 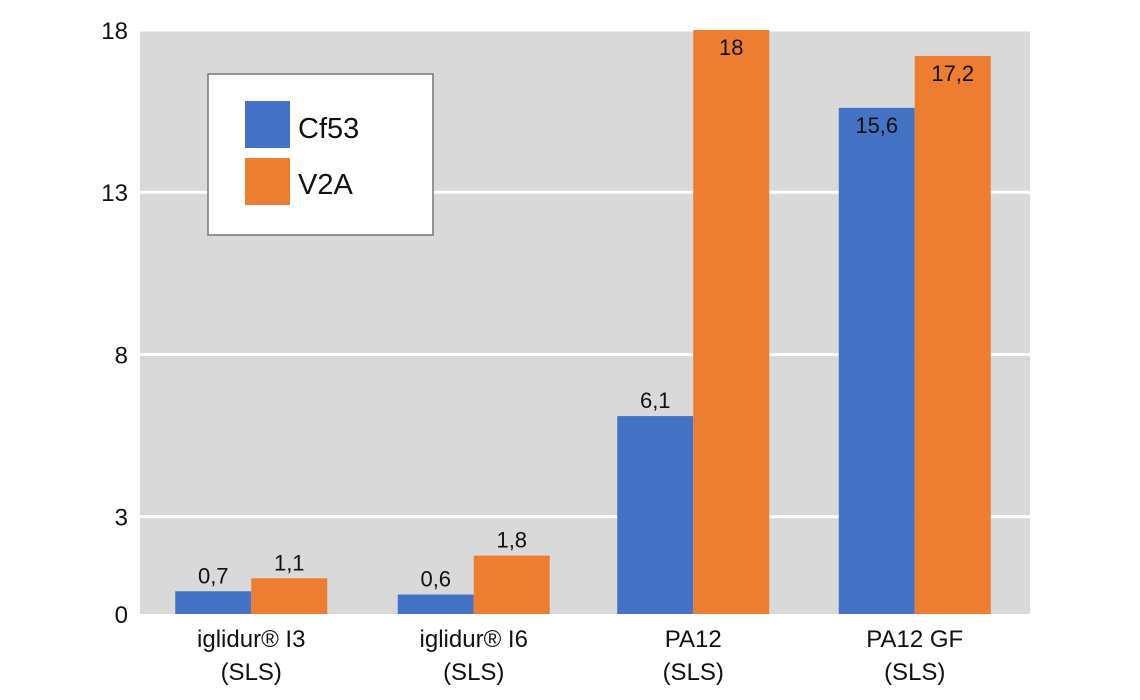 I want to click on data-label: 0,7, so click(x=213, y=575).